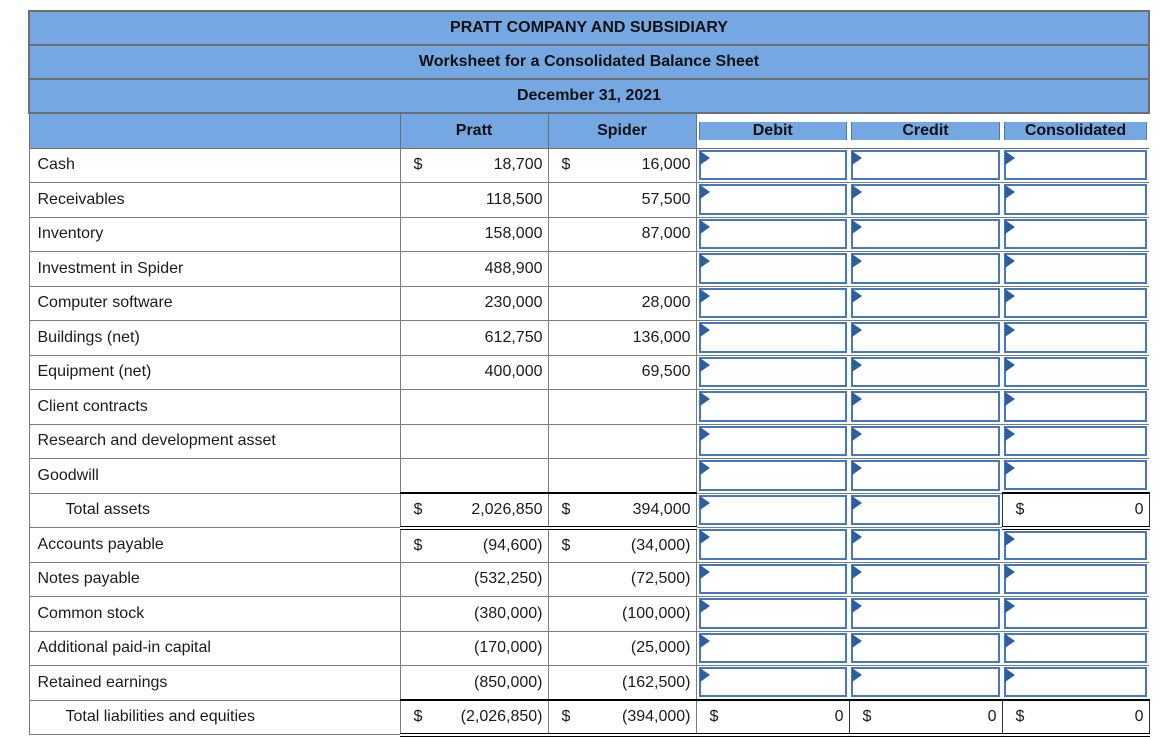 This screenshot has width=1159, height=737. Describe the element at coordinates (474, 372) in the screenshot. I see `pratt-value-cell: 400,000` at that location.